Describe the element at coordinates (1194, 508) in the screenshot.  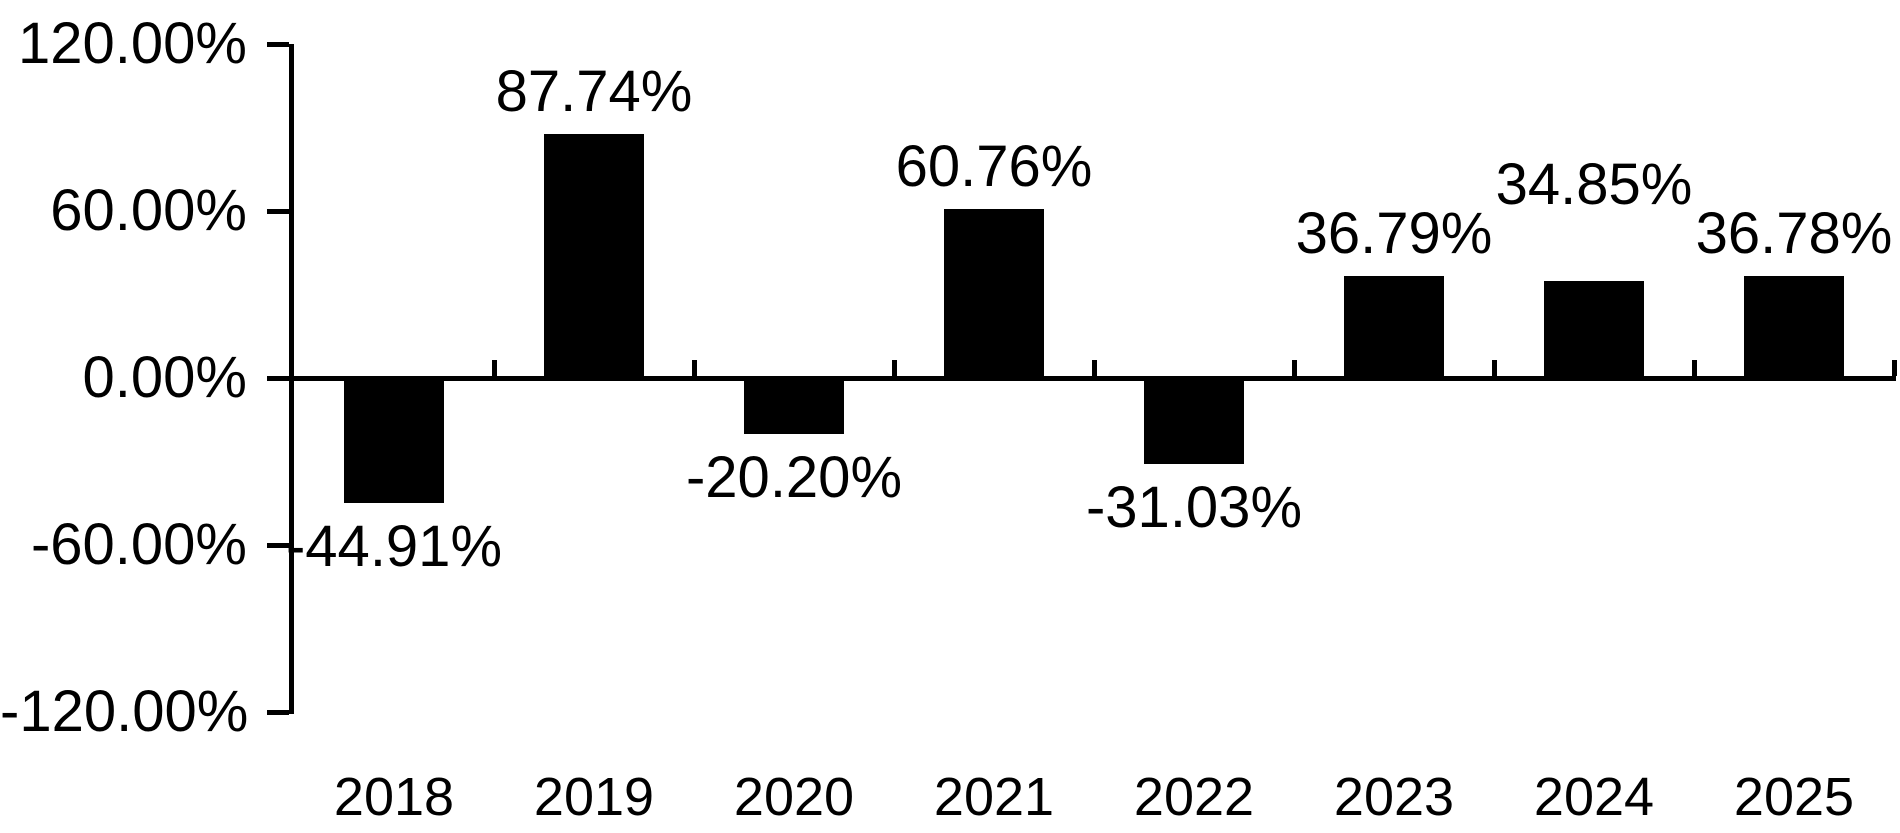
I see `data-label-2022: -31.03%` at that location.